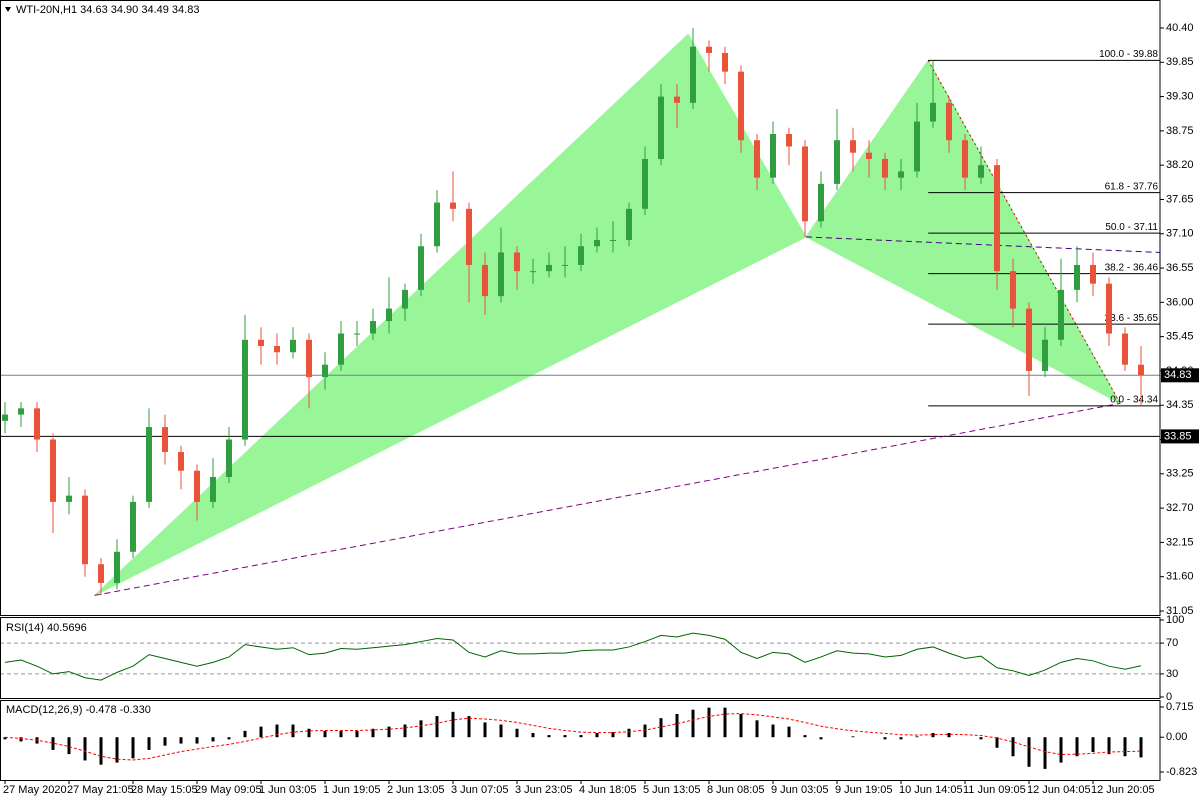  Describe the element at coordinates (107, 10) in the screenshot. I see `chart-title: WTI-20N,H1 34.63 34.90 34.49 34.83` at that location.